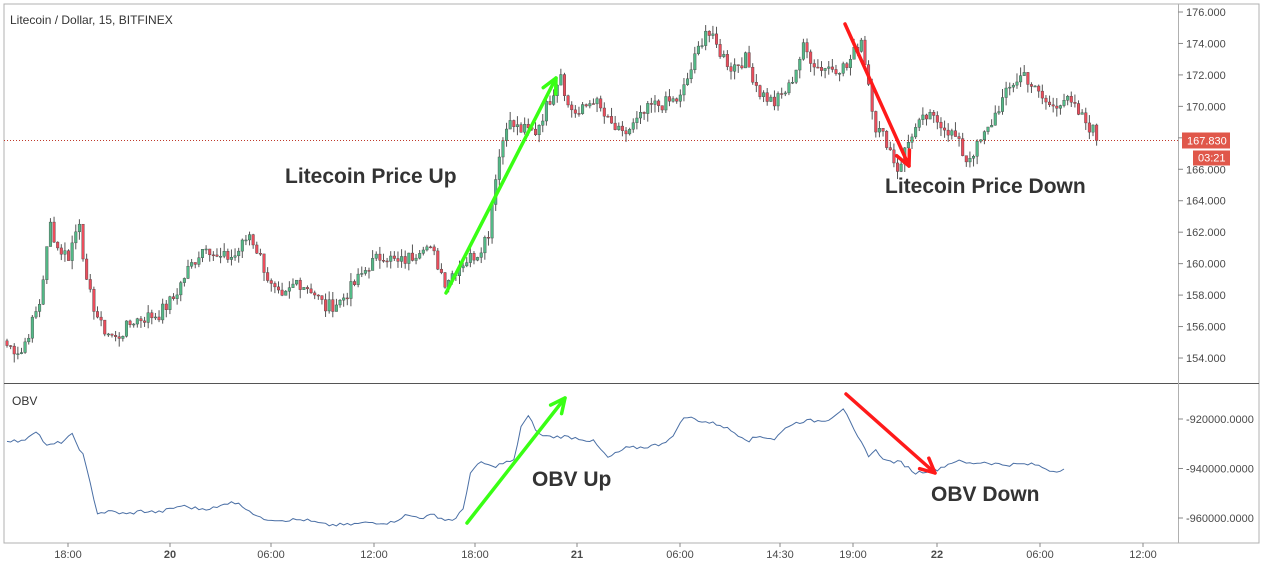  What do you see at coordinates (1220, 470) in the screenshot?
I see `obv-tick-label: -940000.0000` at bounding box center [1220, 470].